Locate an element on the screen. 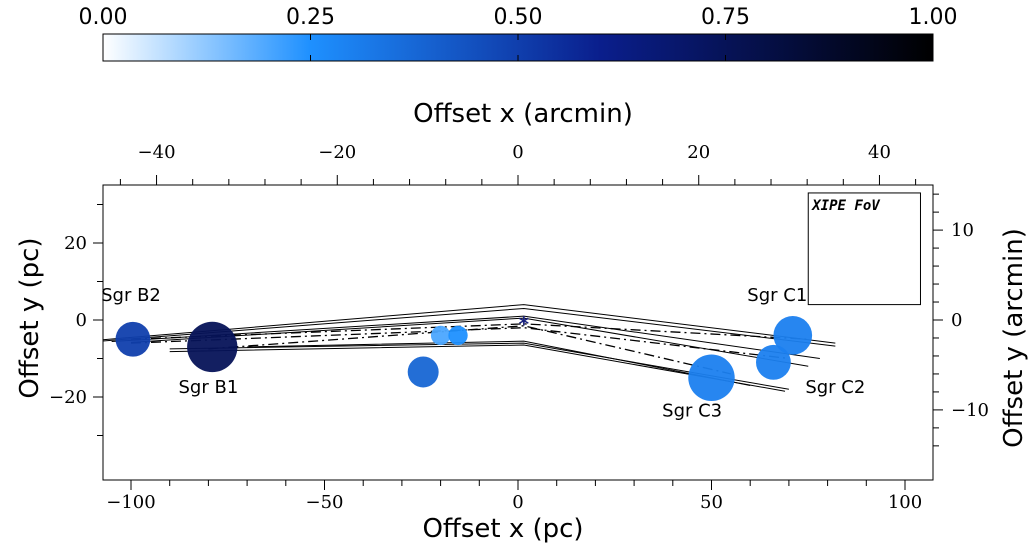 This screenshot has width=1035, height=549. y-right-tick-label: 0 is located at coordinates (956, 320).